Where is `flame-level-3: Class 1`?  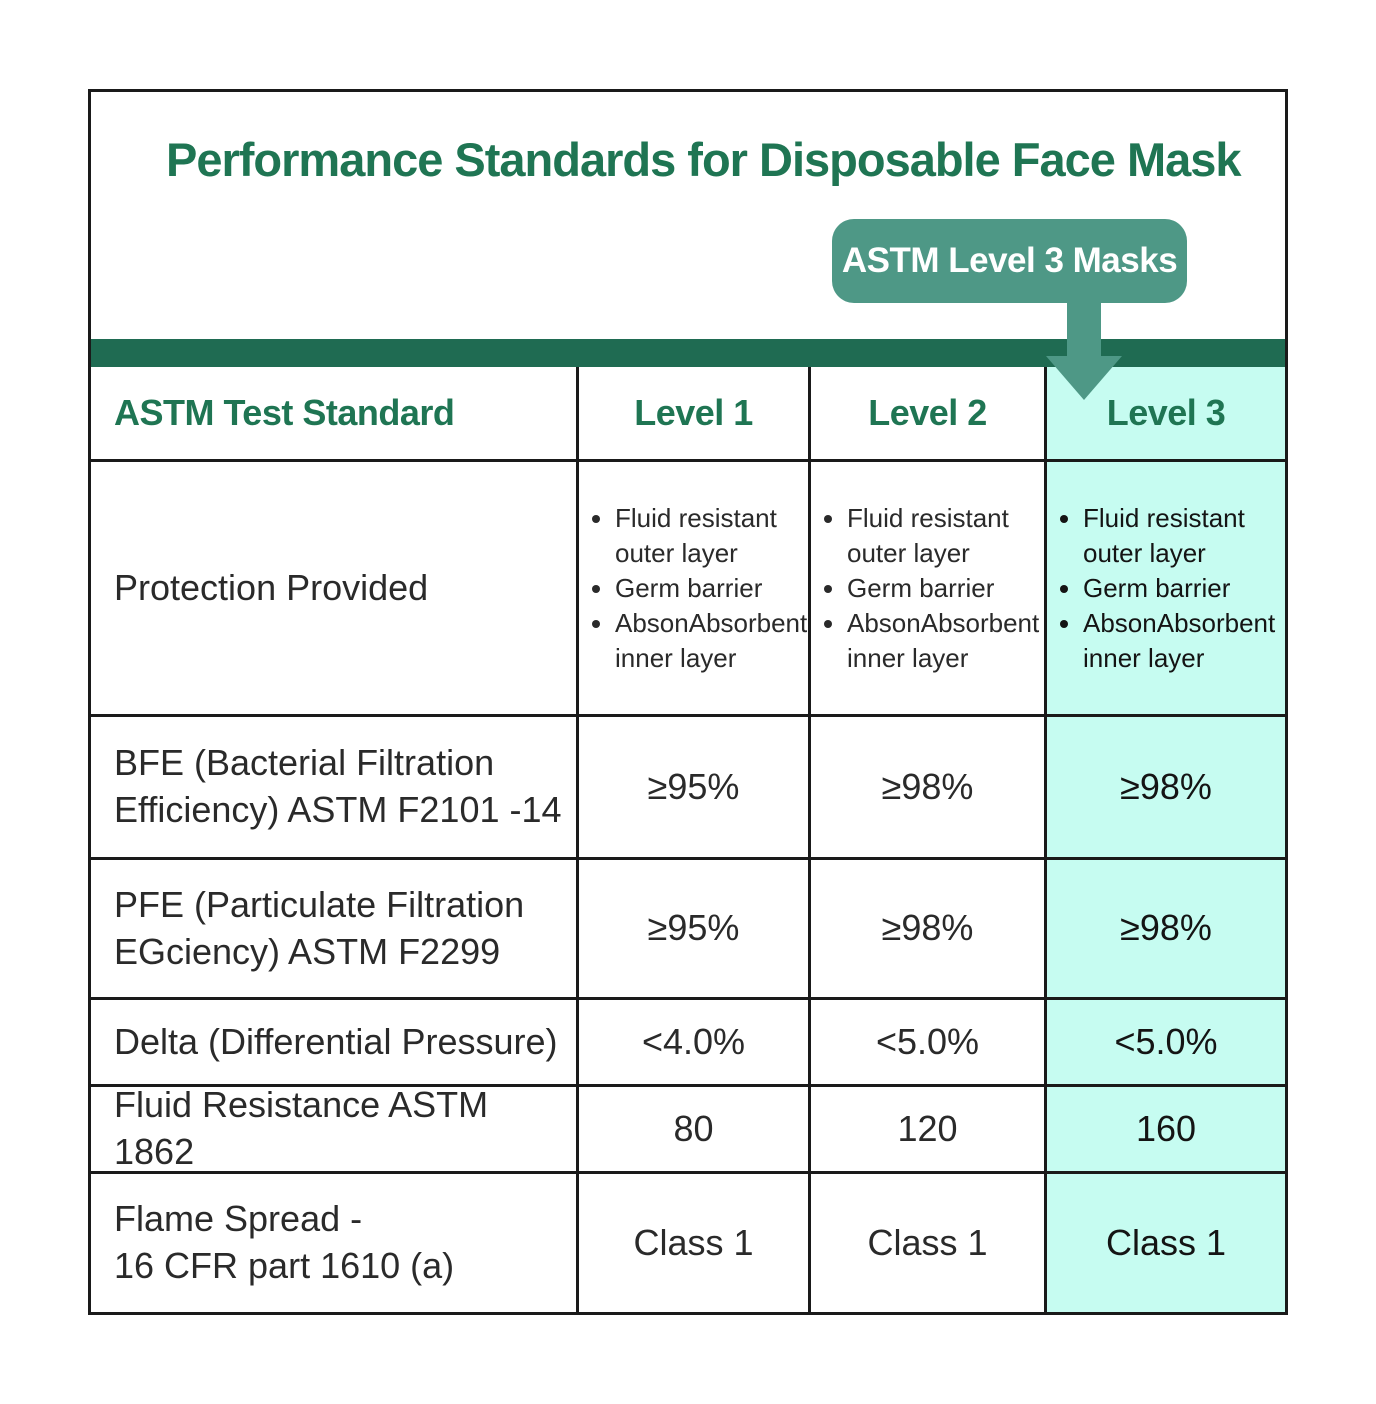
flame-level-3: Class 1 is located at coordinates (1166, 1243).